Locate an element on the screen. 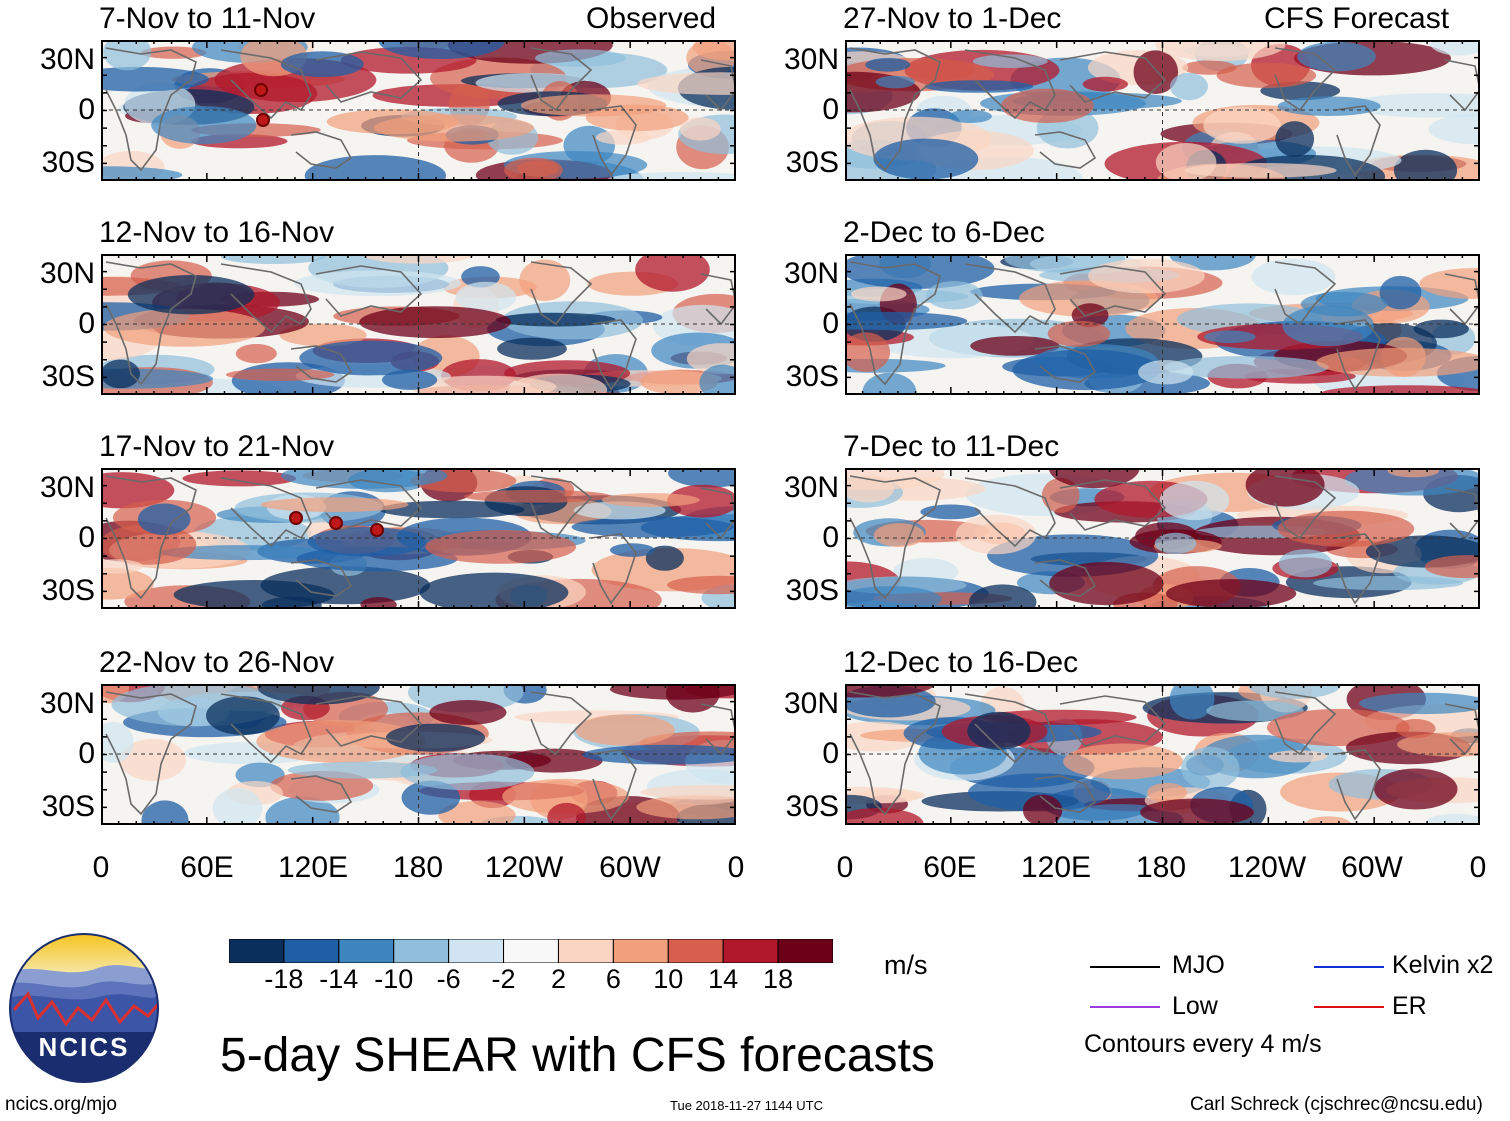  panel-title: 12-Nov to 16-Nov is located at coordinates (217, 232).